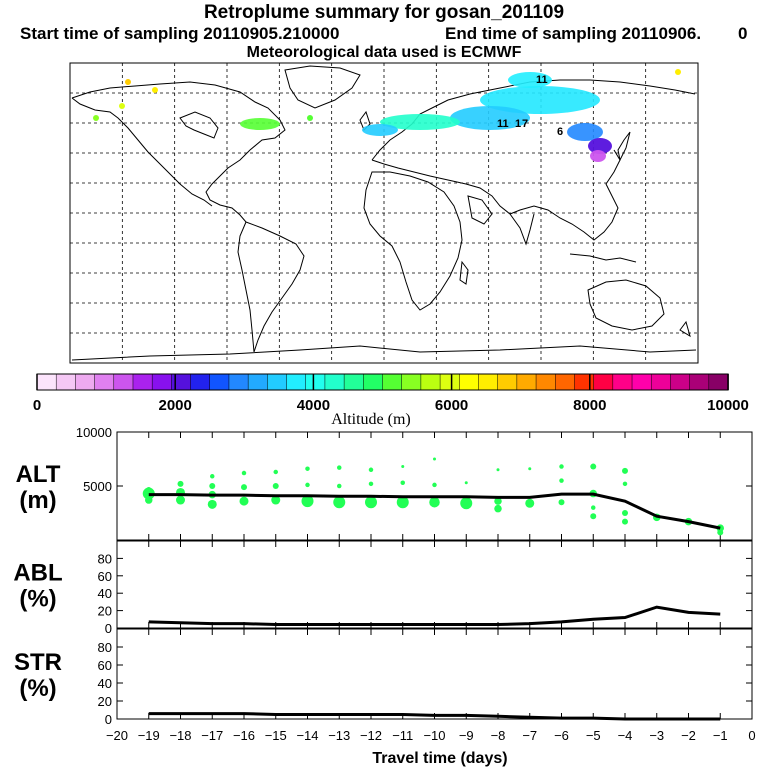 The width and height of the screenshot is (768, 768). I want to click on x-tick-label: −10, so click(434, 735).